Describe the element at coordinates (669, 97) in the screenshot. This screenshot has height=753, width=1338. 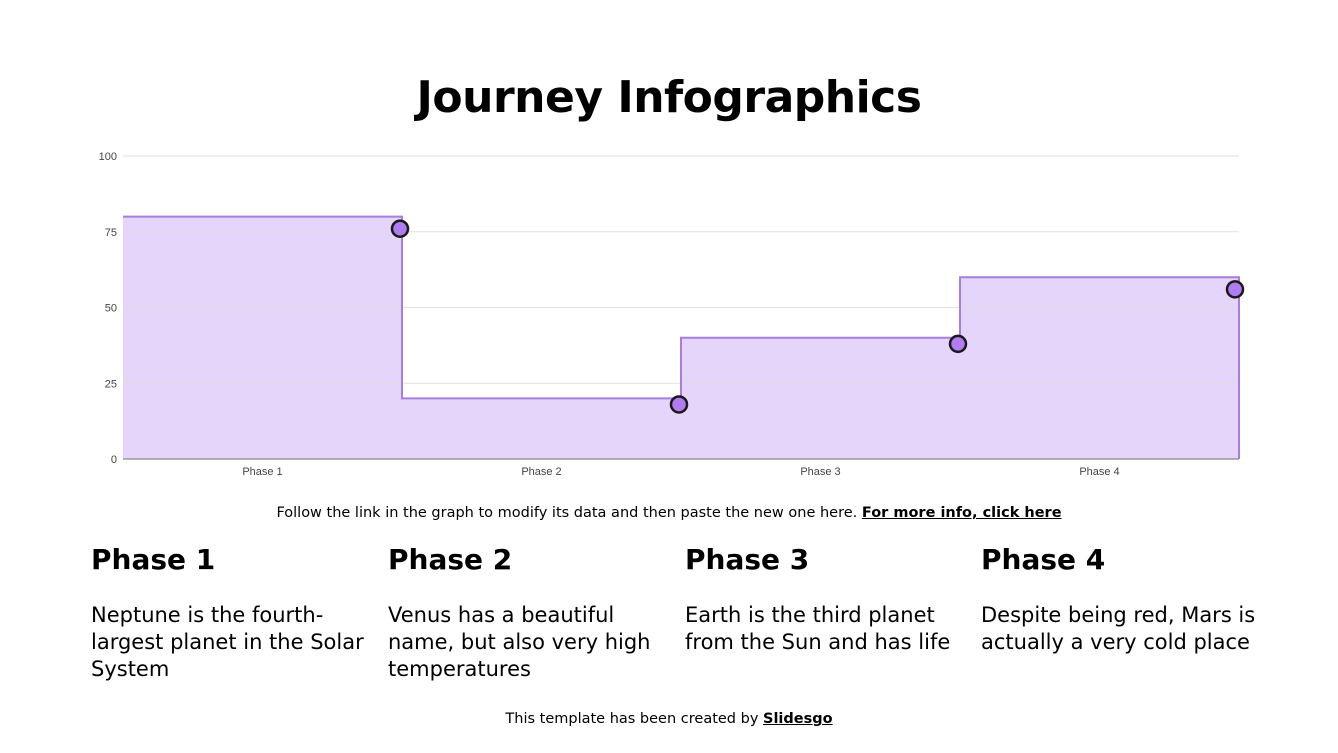
I see `page-title: Journey Infographics` at that location.